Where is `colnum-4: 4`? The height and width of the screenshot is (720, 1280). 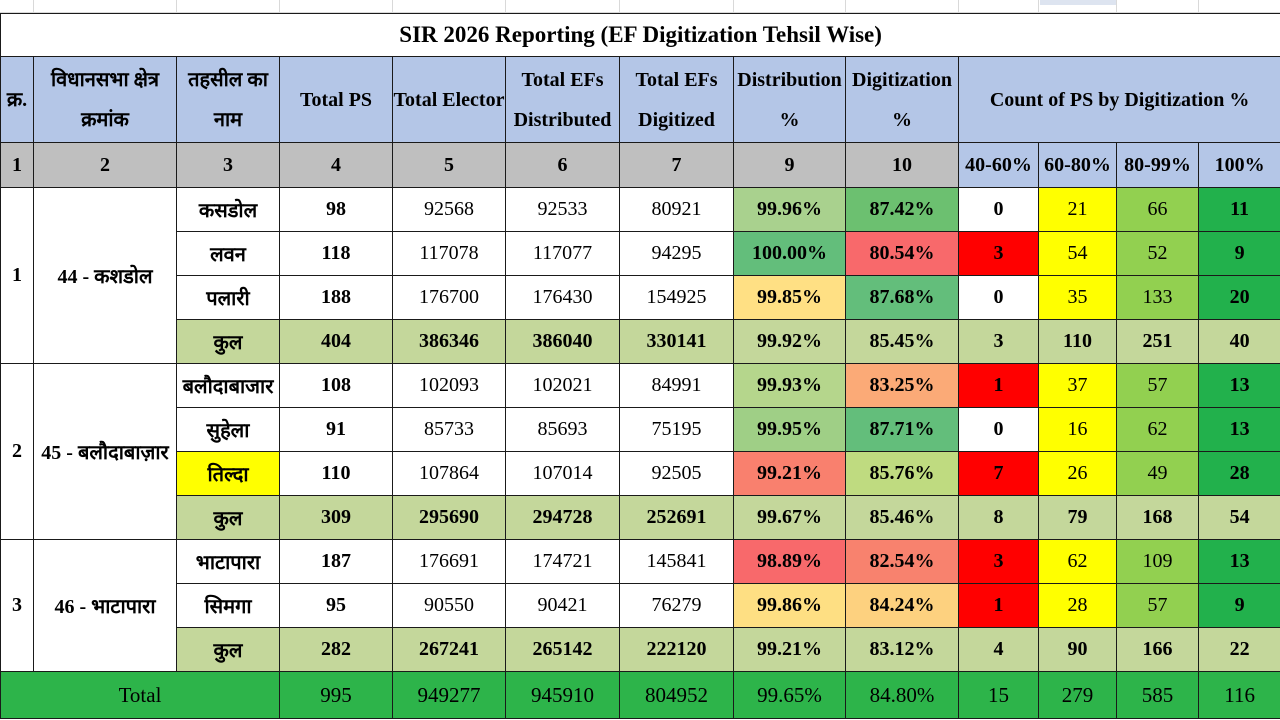
colnum-4: 4 is located at coordinates (336, 165).